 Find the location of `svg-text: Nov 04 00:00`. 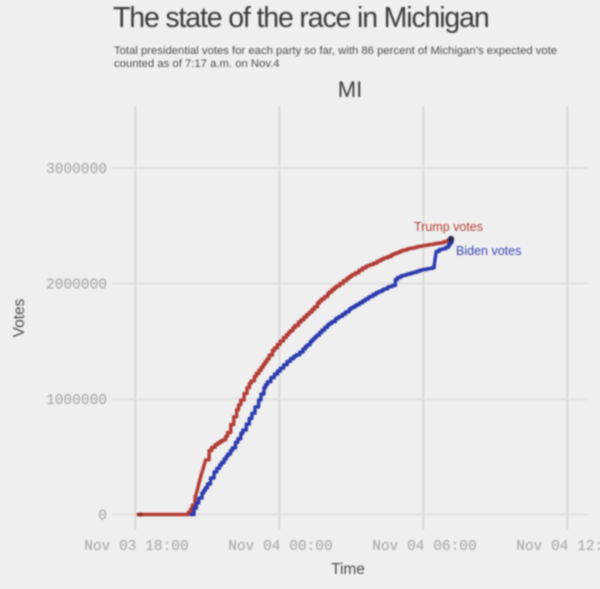

svg-text: Nov 04 00:00 is located at coordinates (280, 547).